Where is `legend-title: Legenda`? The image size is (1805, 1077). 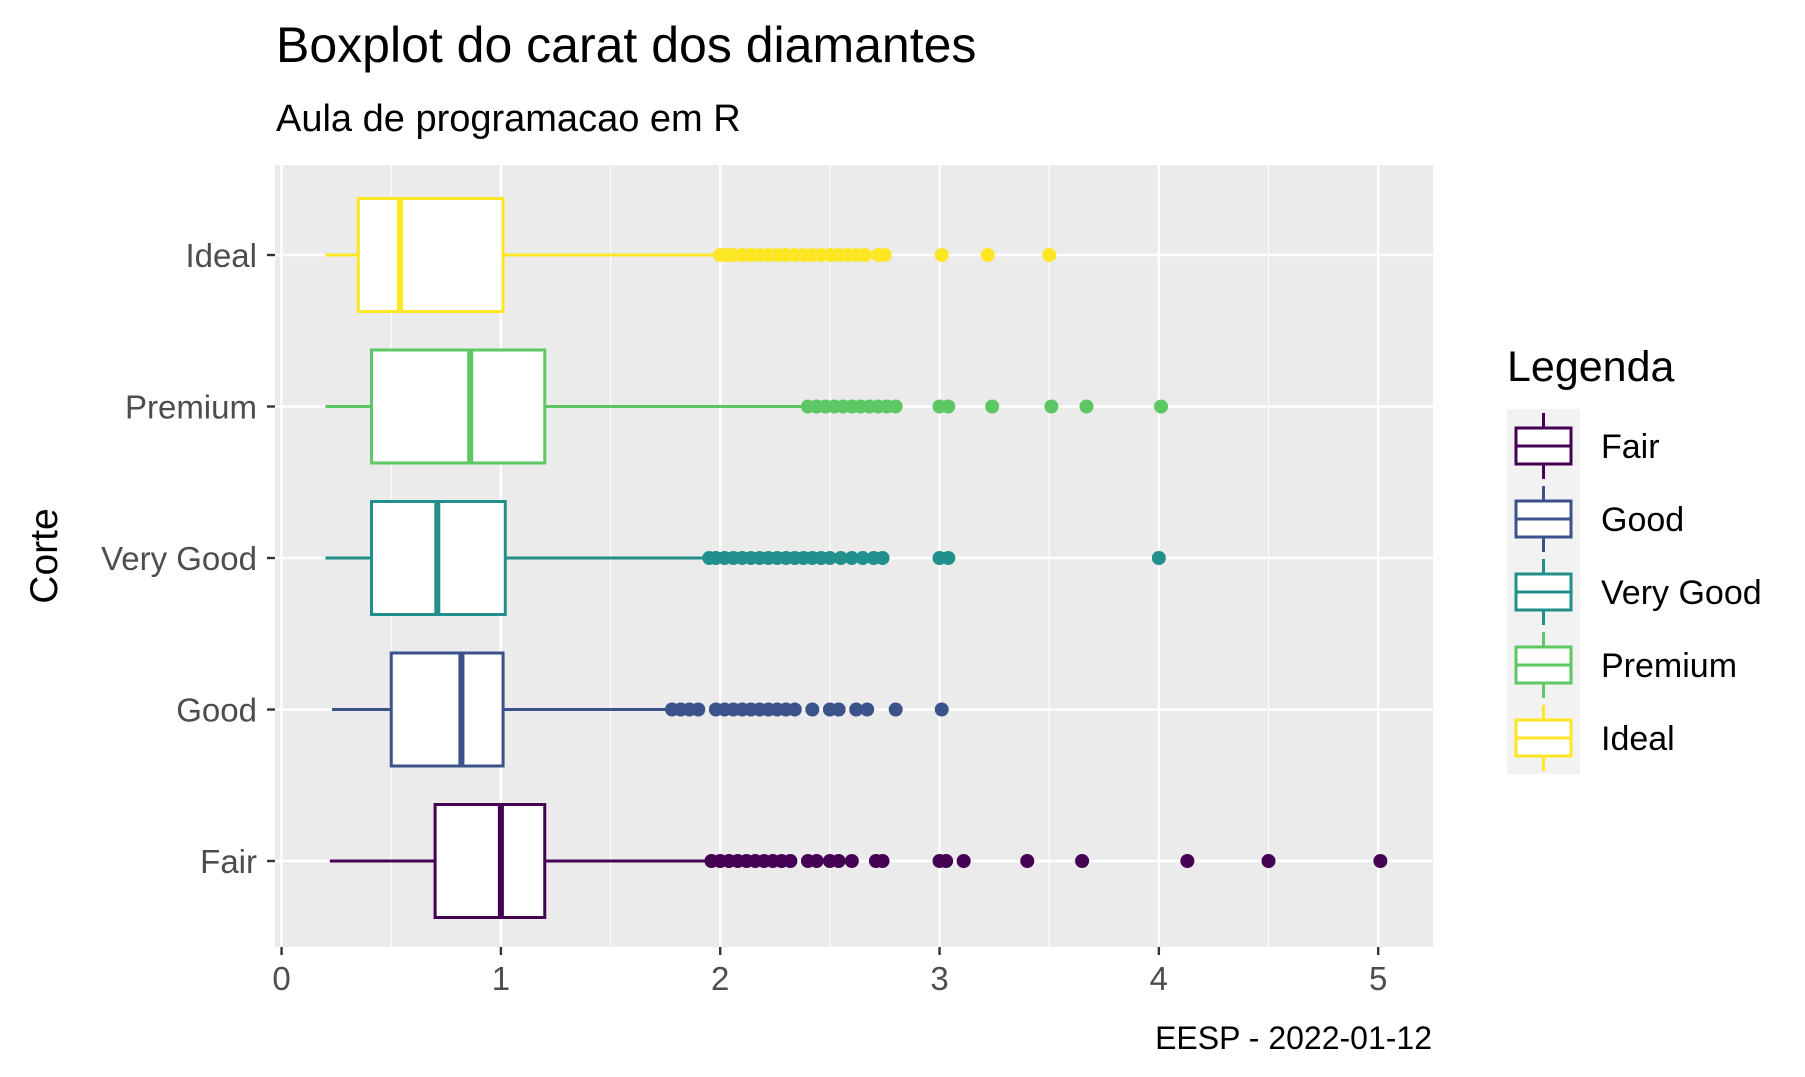 legend-title: Legenda is located at coordinates (1590, 367).